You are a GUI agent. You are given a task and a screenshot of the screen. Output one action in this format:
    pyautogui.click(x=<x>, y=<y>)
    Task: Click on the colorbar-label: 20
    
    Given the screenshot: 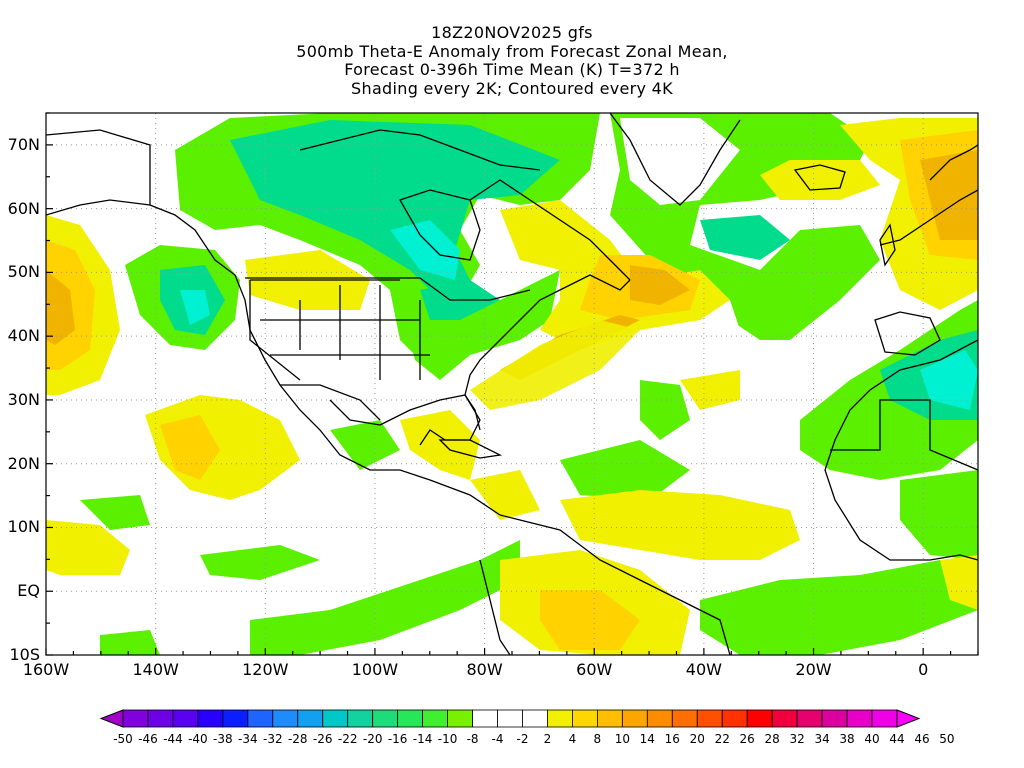 What is the action you would take?
    pyautogui.click(x=697, y=739)
    